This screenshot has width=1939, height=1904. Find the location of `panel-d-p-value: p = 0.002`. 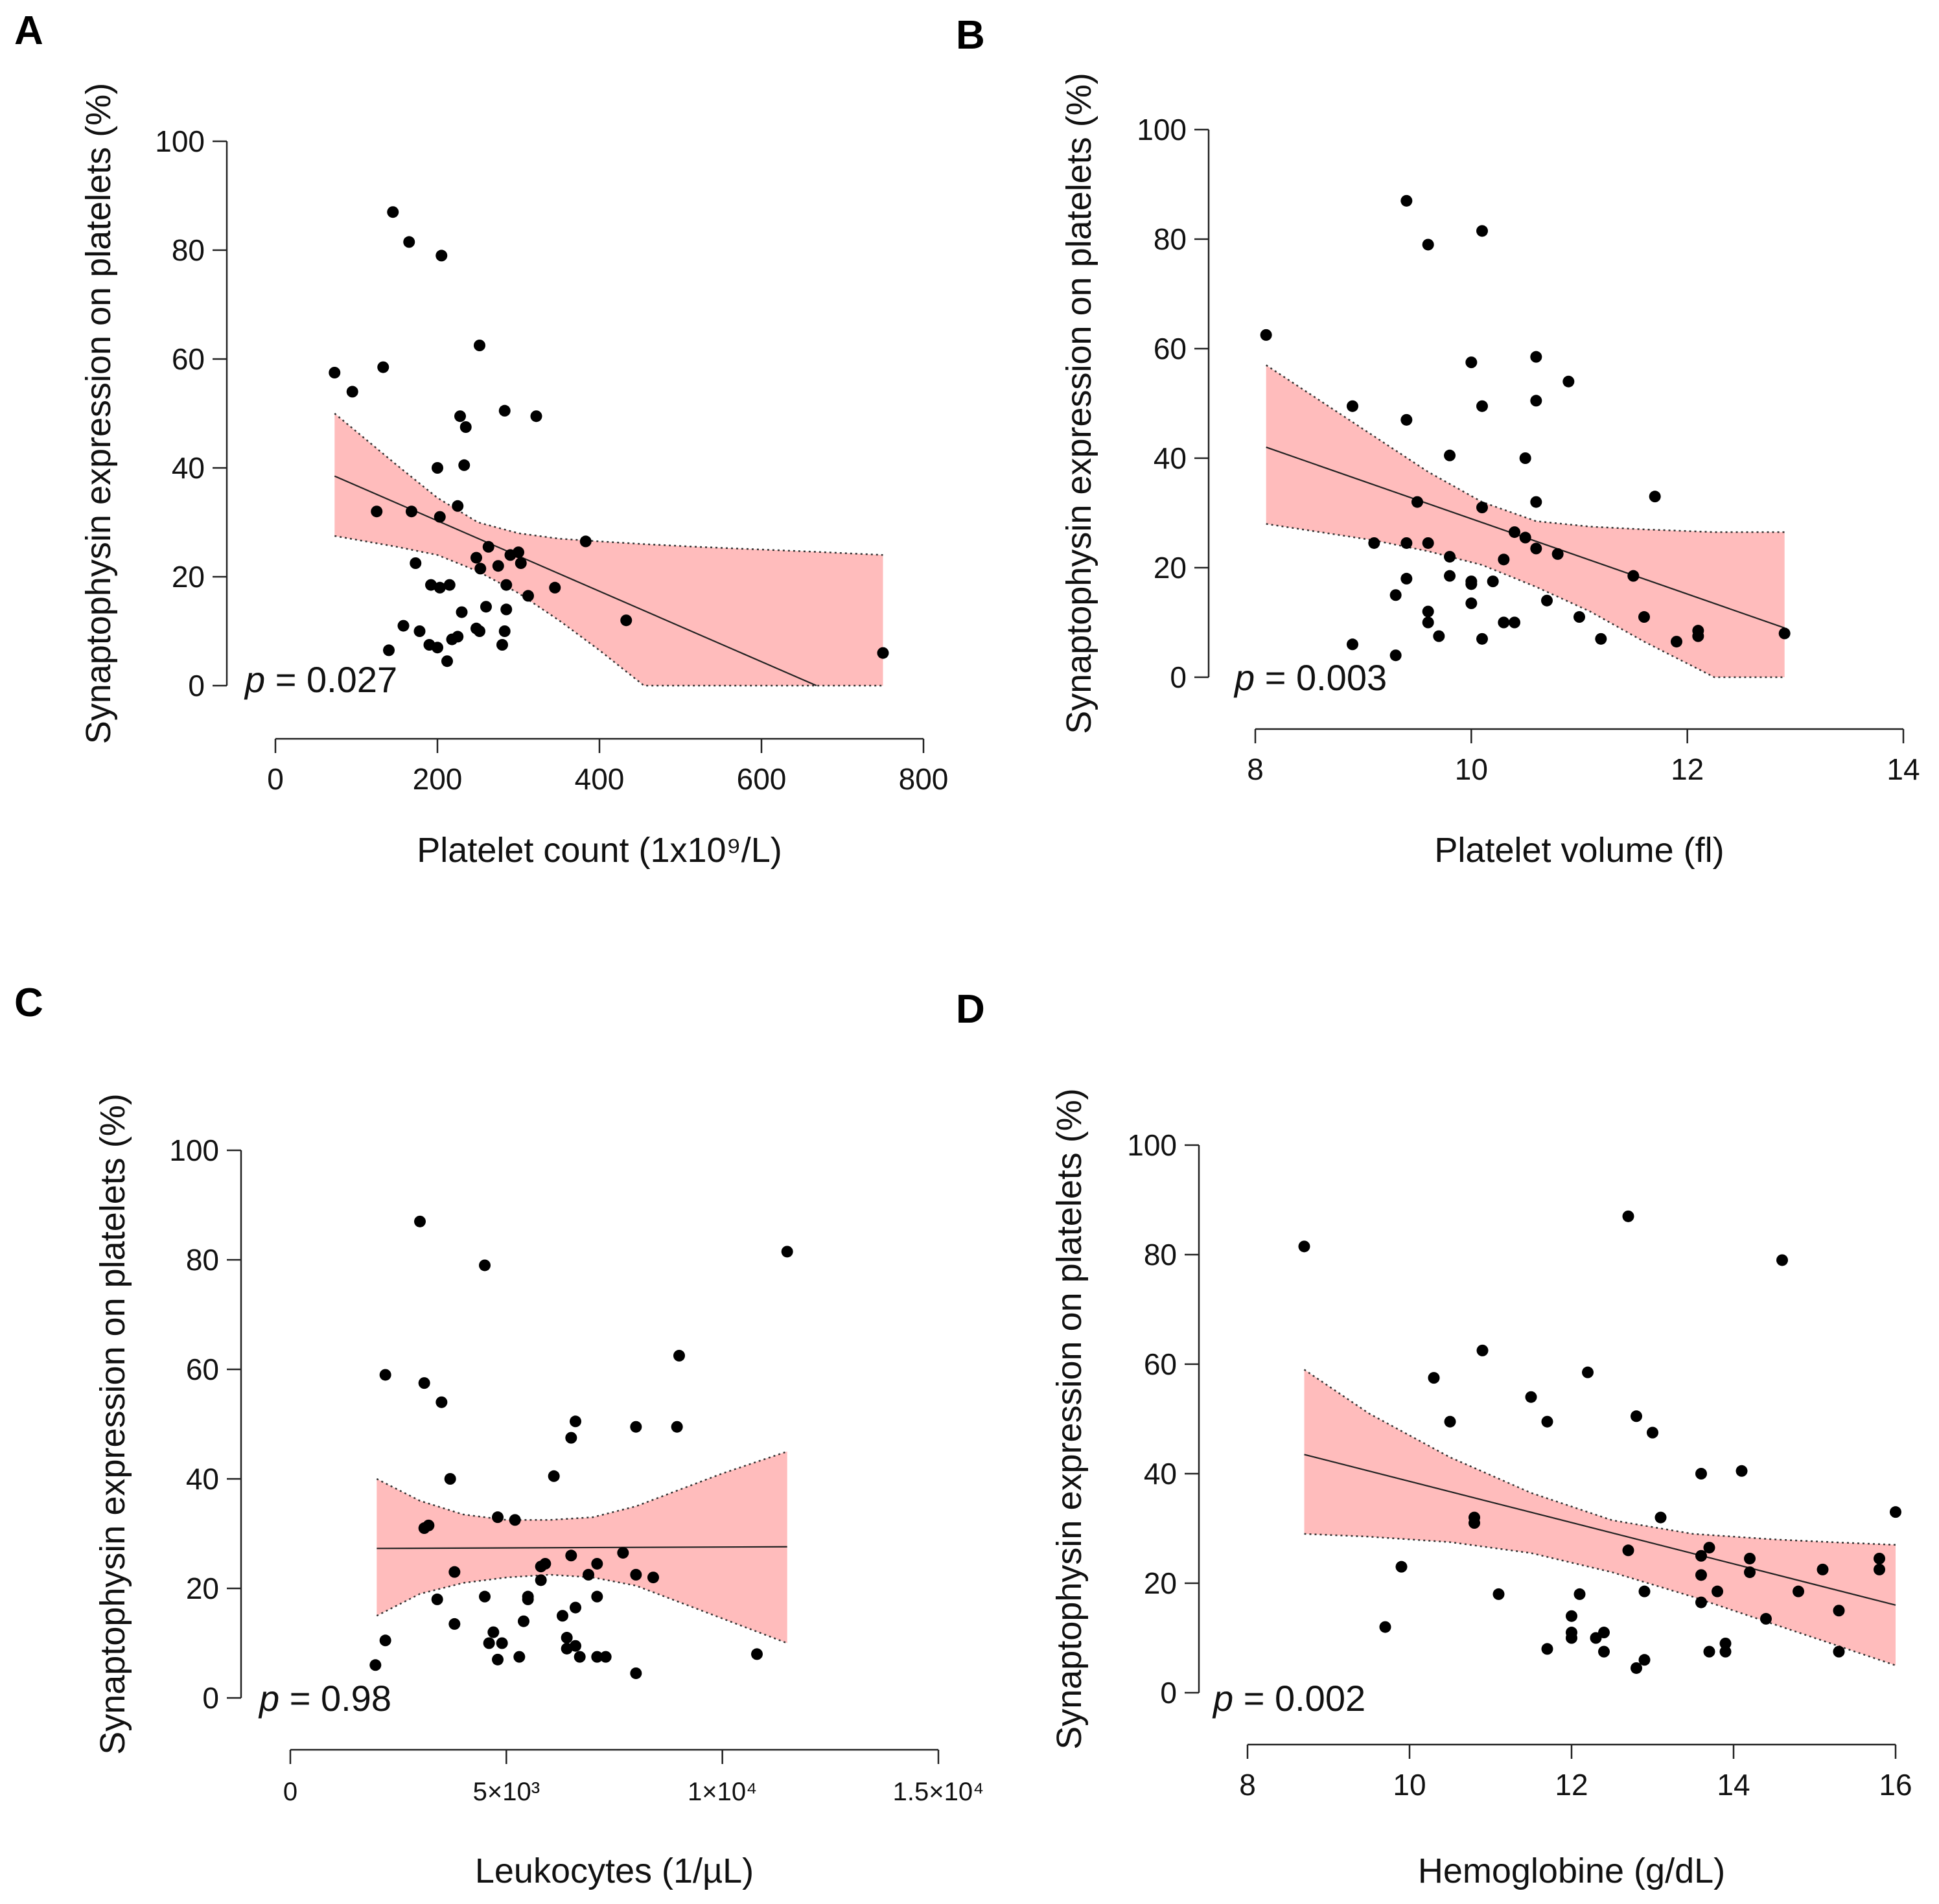

panel-d-p-value: p = 0.002 is located at coordinates (1288, 1699).